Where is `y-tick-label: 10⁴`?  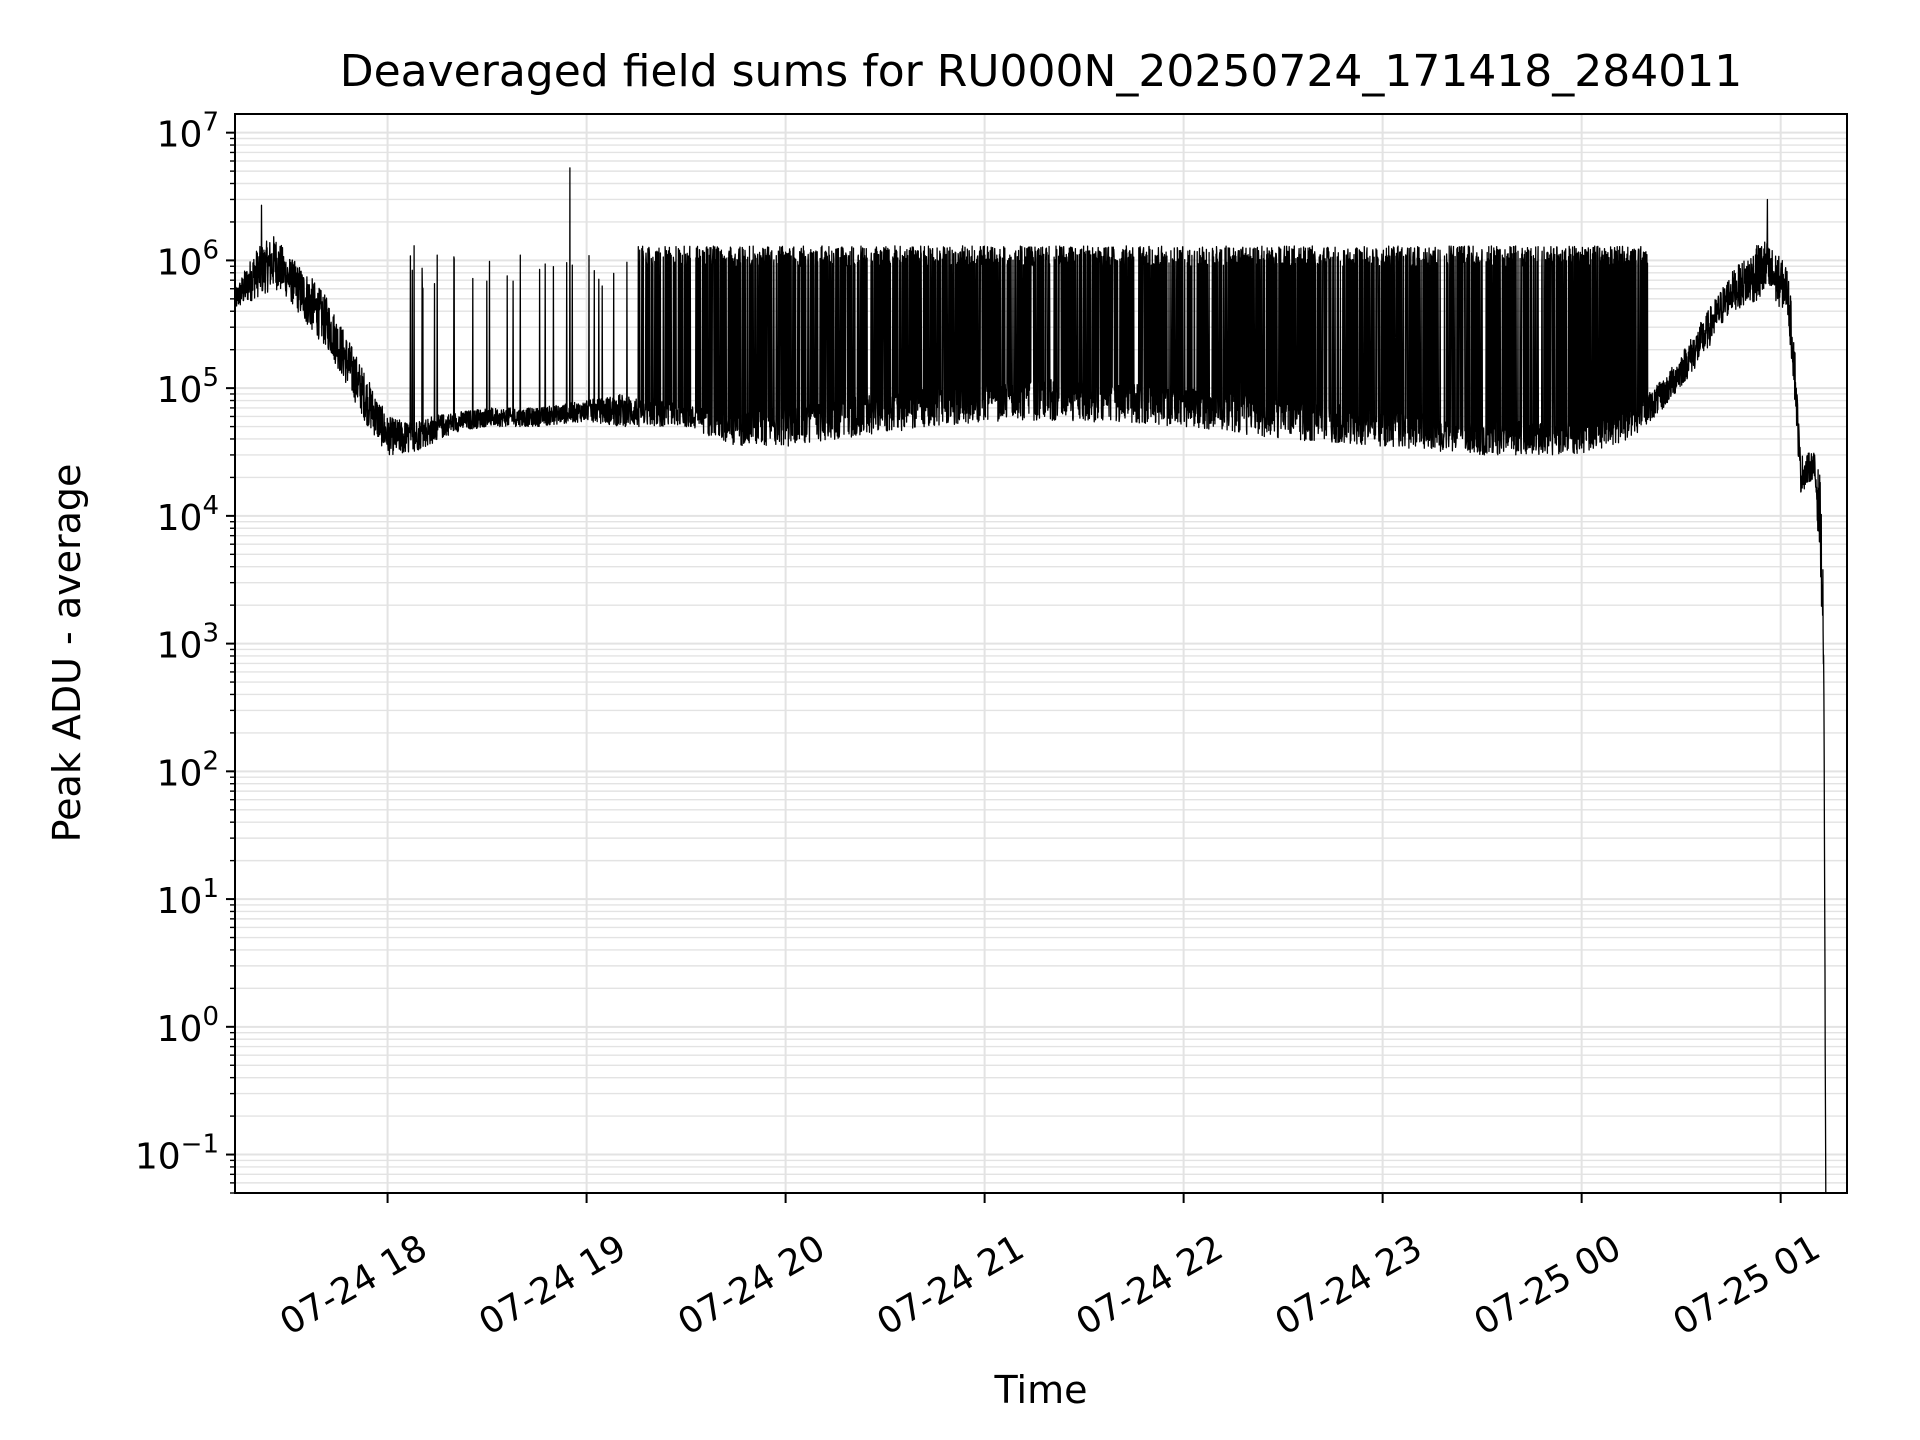 y-tick-label: 10⁴ is located at coordinates (188, 515).